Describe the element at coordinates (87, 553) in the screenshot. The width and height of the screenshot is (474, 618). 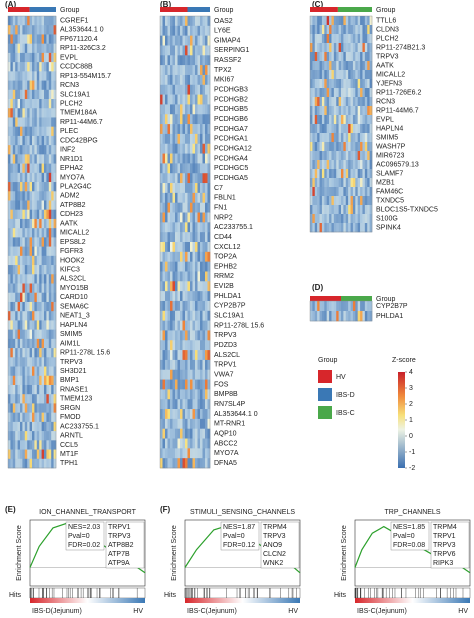
I see `plot-frame` at that location.